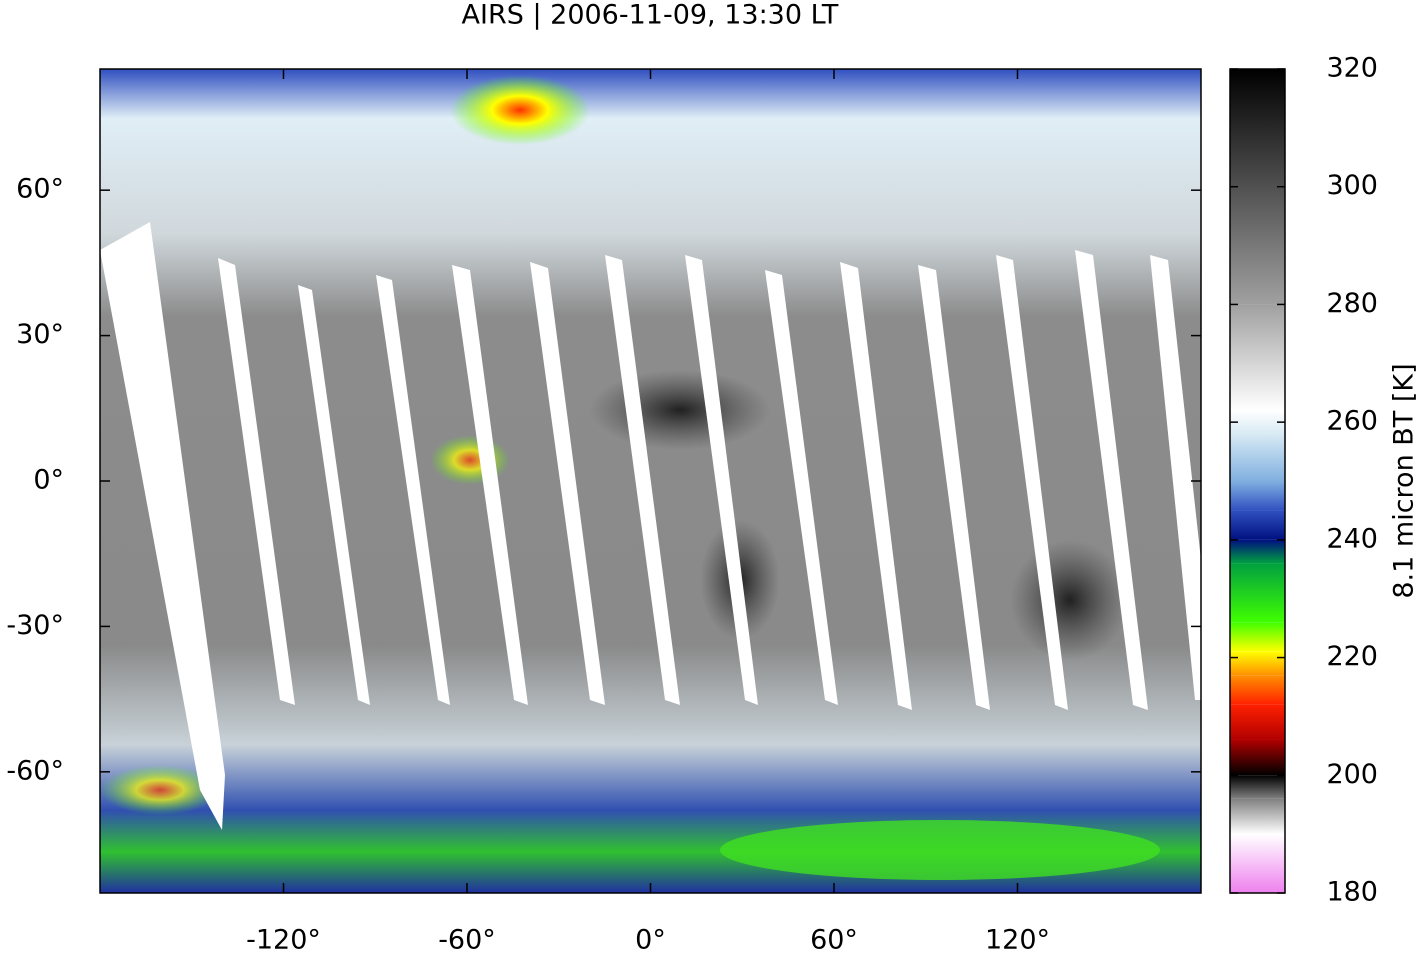 This screenshot has height=960, width=1420. Describe the element at coordinates (40, 189) in the screenshot. I see `y-tick-label: 60°` at that location.